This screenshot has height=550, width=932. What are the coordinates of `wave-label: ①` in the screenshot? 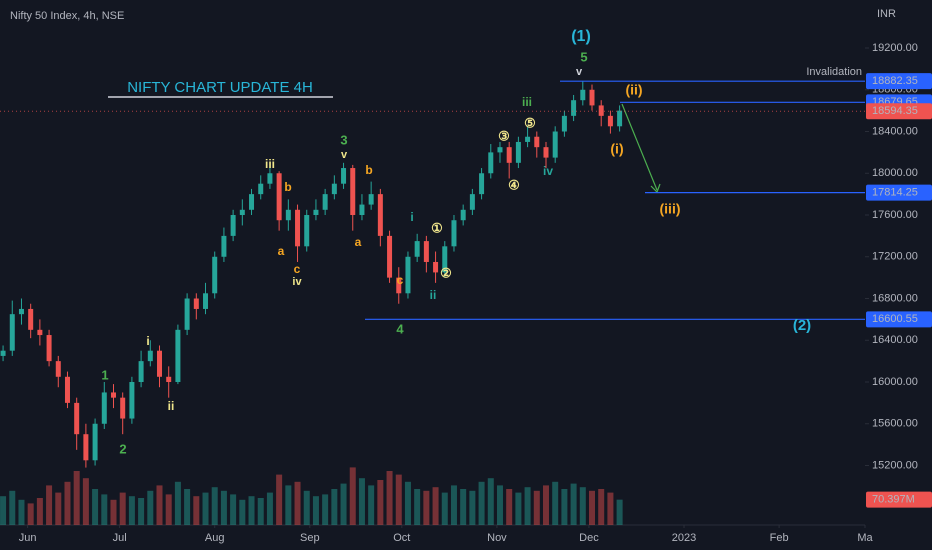 It's located at (437, 227).